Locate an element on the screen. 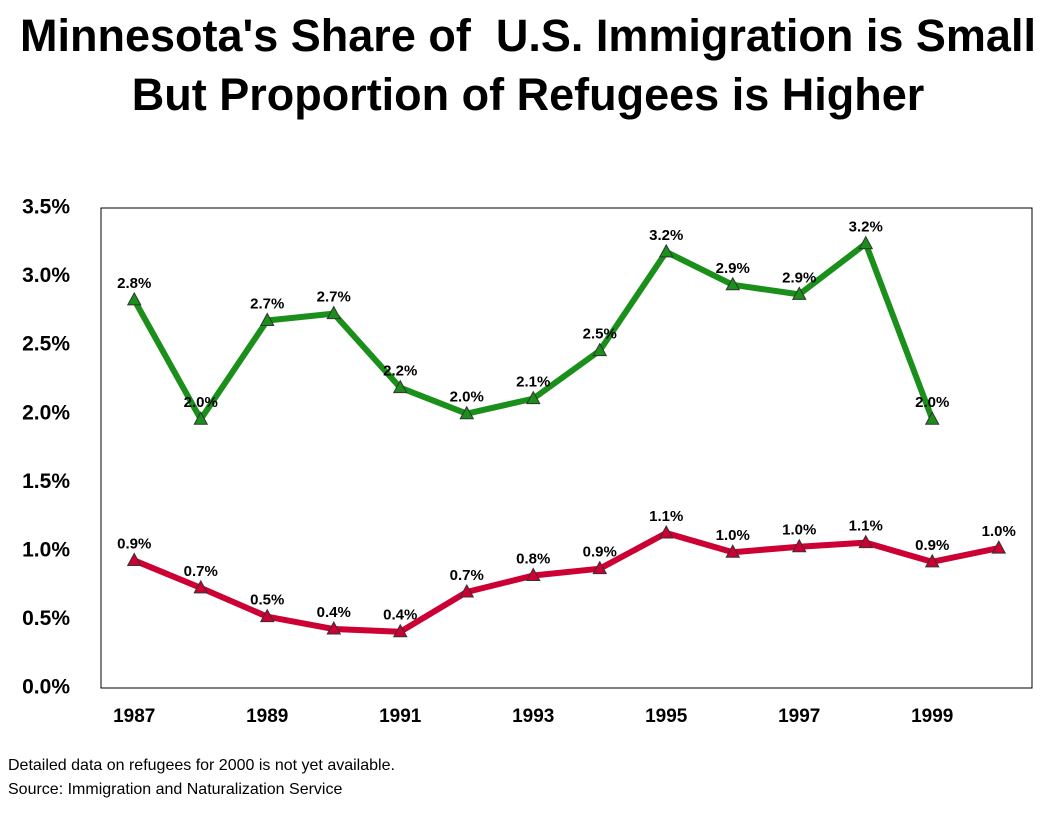 This screenshot has width=1056, height=816. x-tick-label: 1995 is located at coordinates (666, 716).